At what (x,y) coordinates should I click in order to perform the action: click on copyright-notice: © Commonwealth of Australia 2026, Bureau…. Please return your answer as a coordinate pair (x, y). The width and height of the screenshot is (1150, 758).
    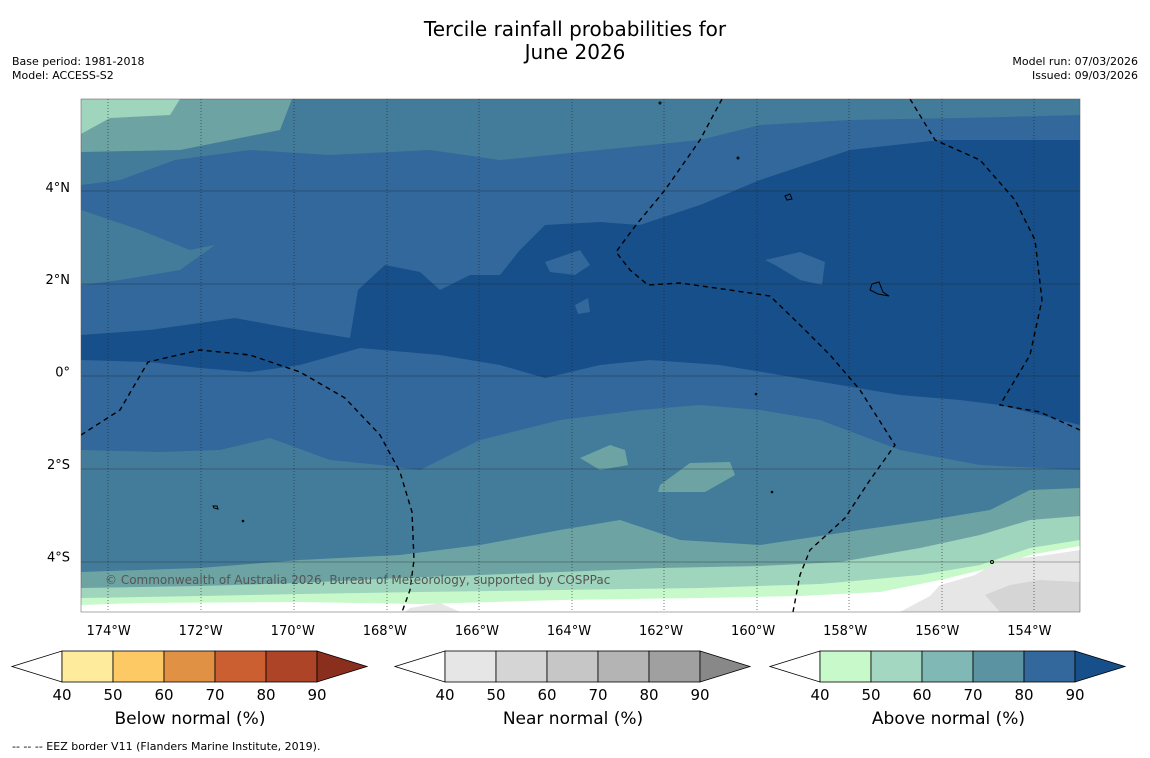
    Looking at the image, I should click on (357, 580).